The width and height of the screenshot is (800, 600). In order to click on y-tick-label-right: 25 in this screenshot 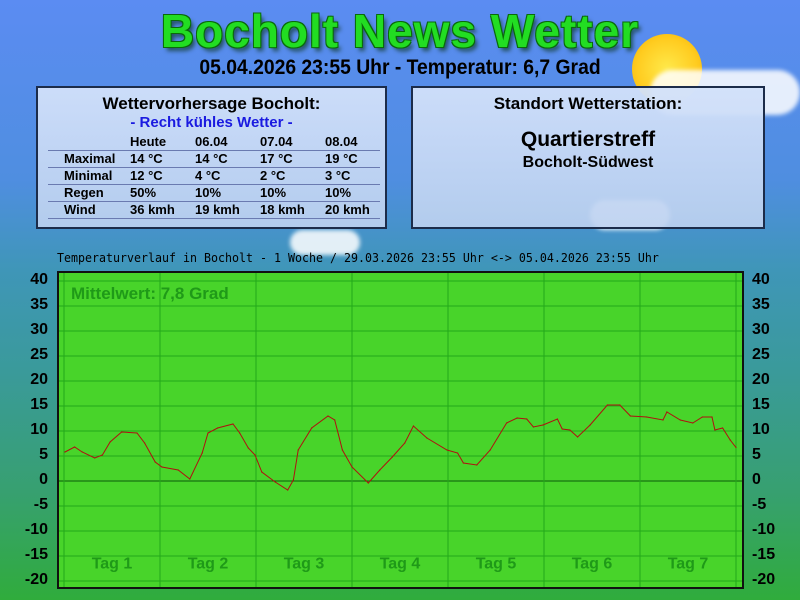, I will do `click(761, 354)`.